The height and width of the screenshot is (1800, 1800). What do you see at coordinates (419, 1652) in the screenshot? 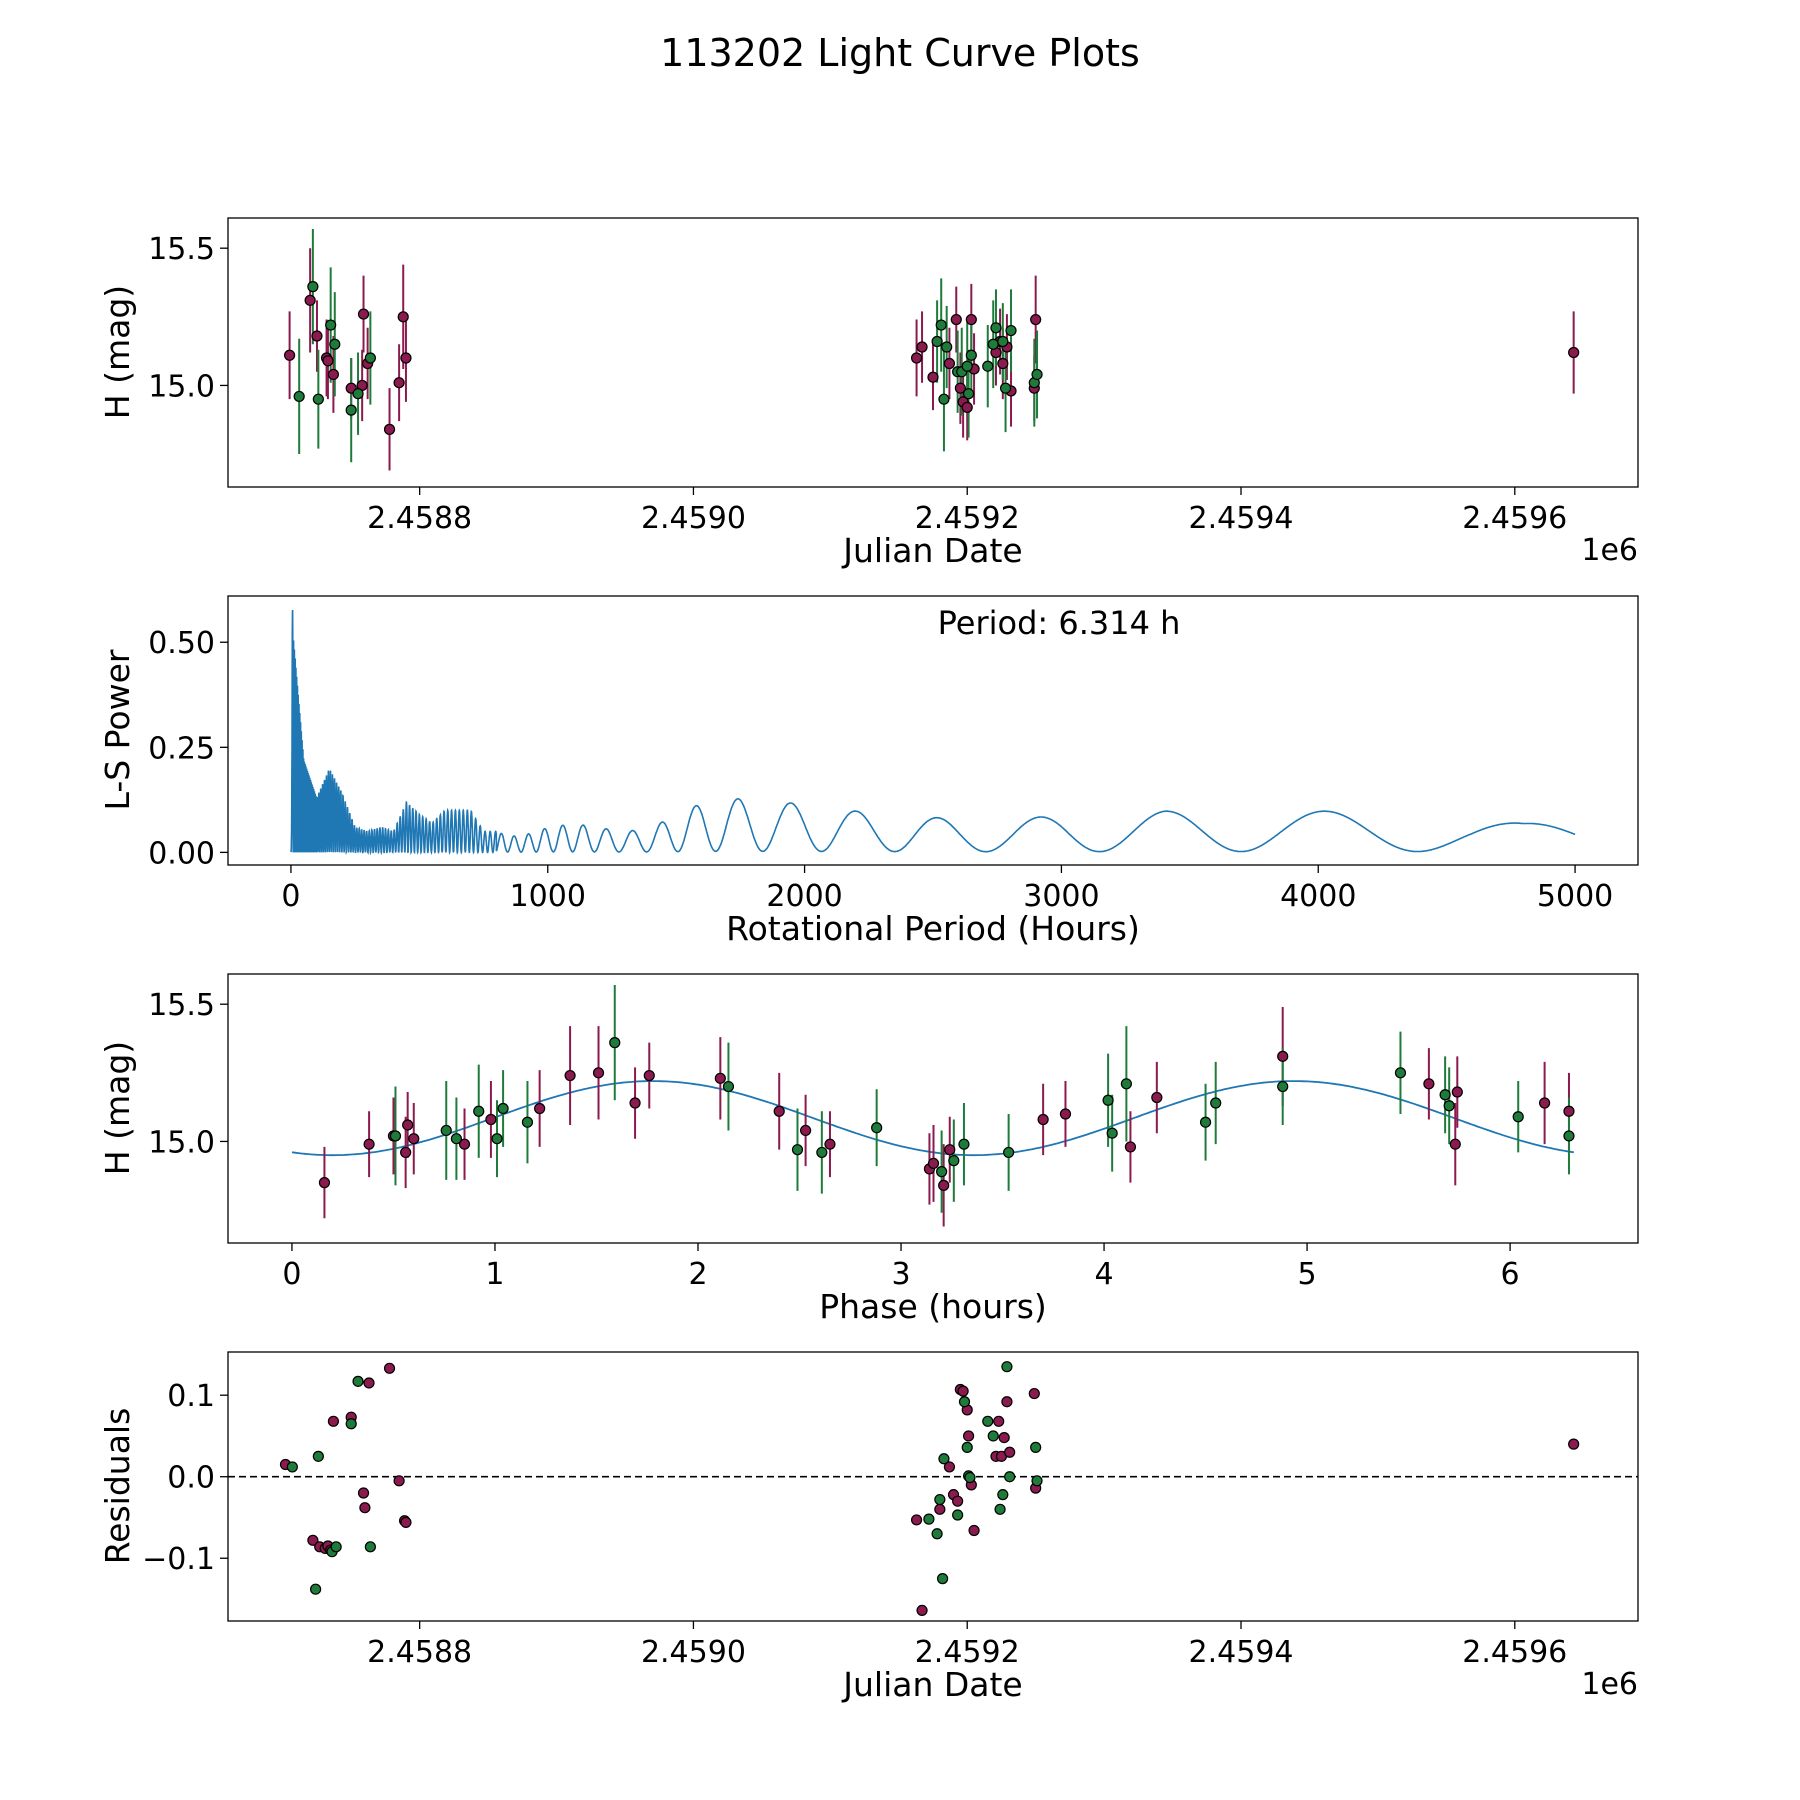
I see `residuals-xtick-label: 2.4588` at bounding box center [419, 1652].